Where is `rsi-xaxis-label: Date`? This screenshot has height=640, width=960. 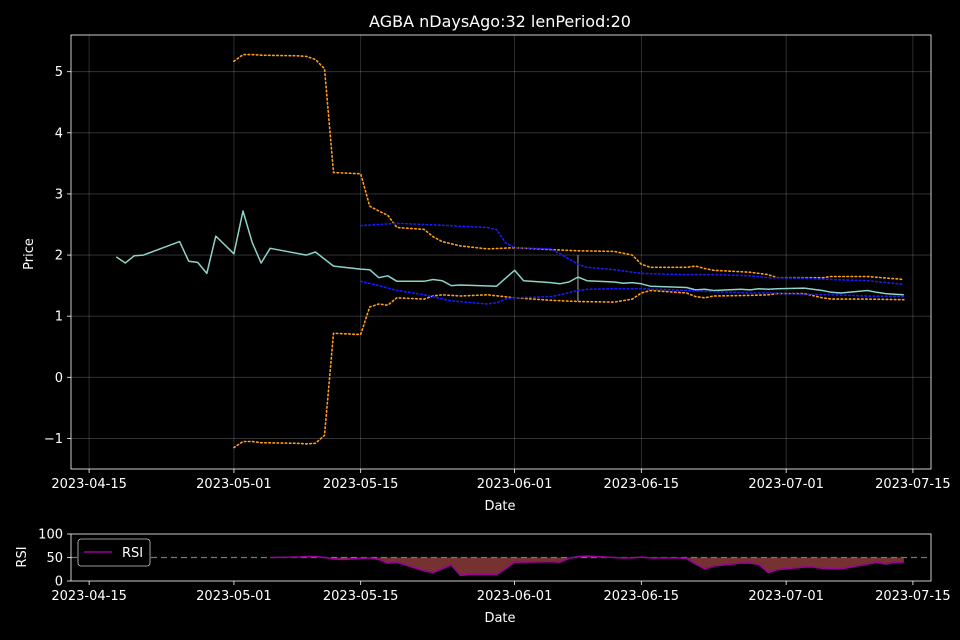 rsi-xaxis-label: Date is located at coordinates (499, 618).